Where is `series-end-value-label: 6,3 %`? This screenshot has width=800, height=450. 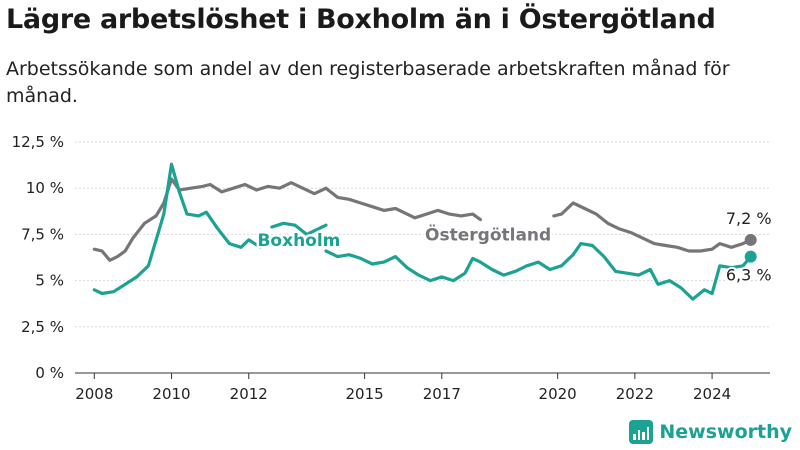
series-end-value-label: 6,3 % is located at coordinates (749, 275).